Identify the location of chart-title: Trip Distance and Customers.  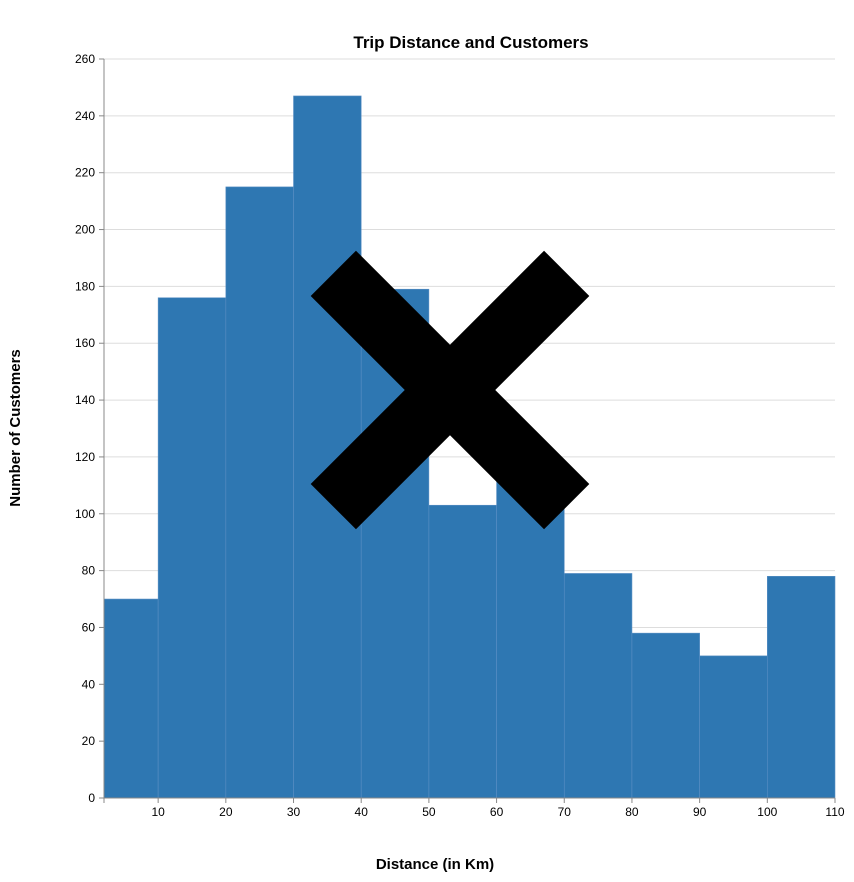
(470, 42).